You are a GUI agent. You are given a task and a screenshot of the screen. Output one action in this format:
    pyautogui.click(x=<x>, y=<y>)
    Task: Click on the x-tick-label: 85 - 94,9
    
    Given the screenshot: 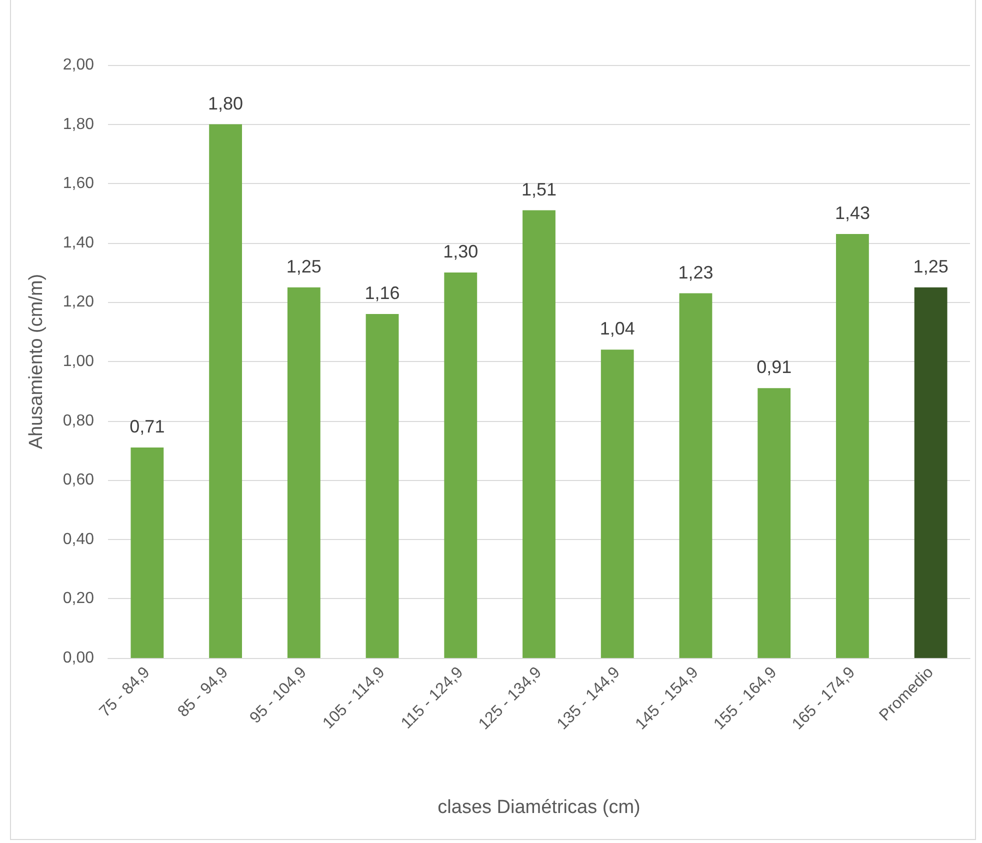 What is the action you would take?
    pyautogui.click(x=203, y=692)
    